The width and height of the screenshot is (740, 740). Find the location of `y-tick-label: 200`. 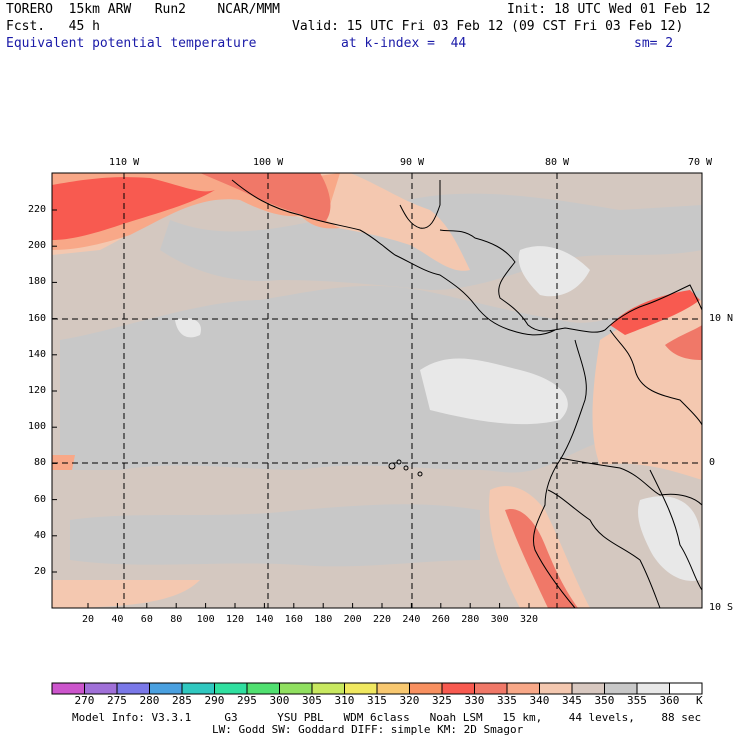

y-tick-label: 200 is located at coordinates (36, 246).